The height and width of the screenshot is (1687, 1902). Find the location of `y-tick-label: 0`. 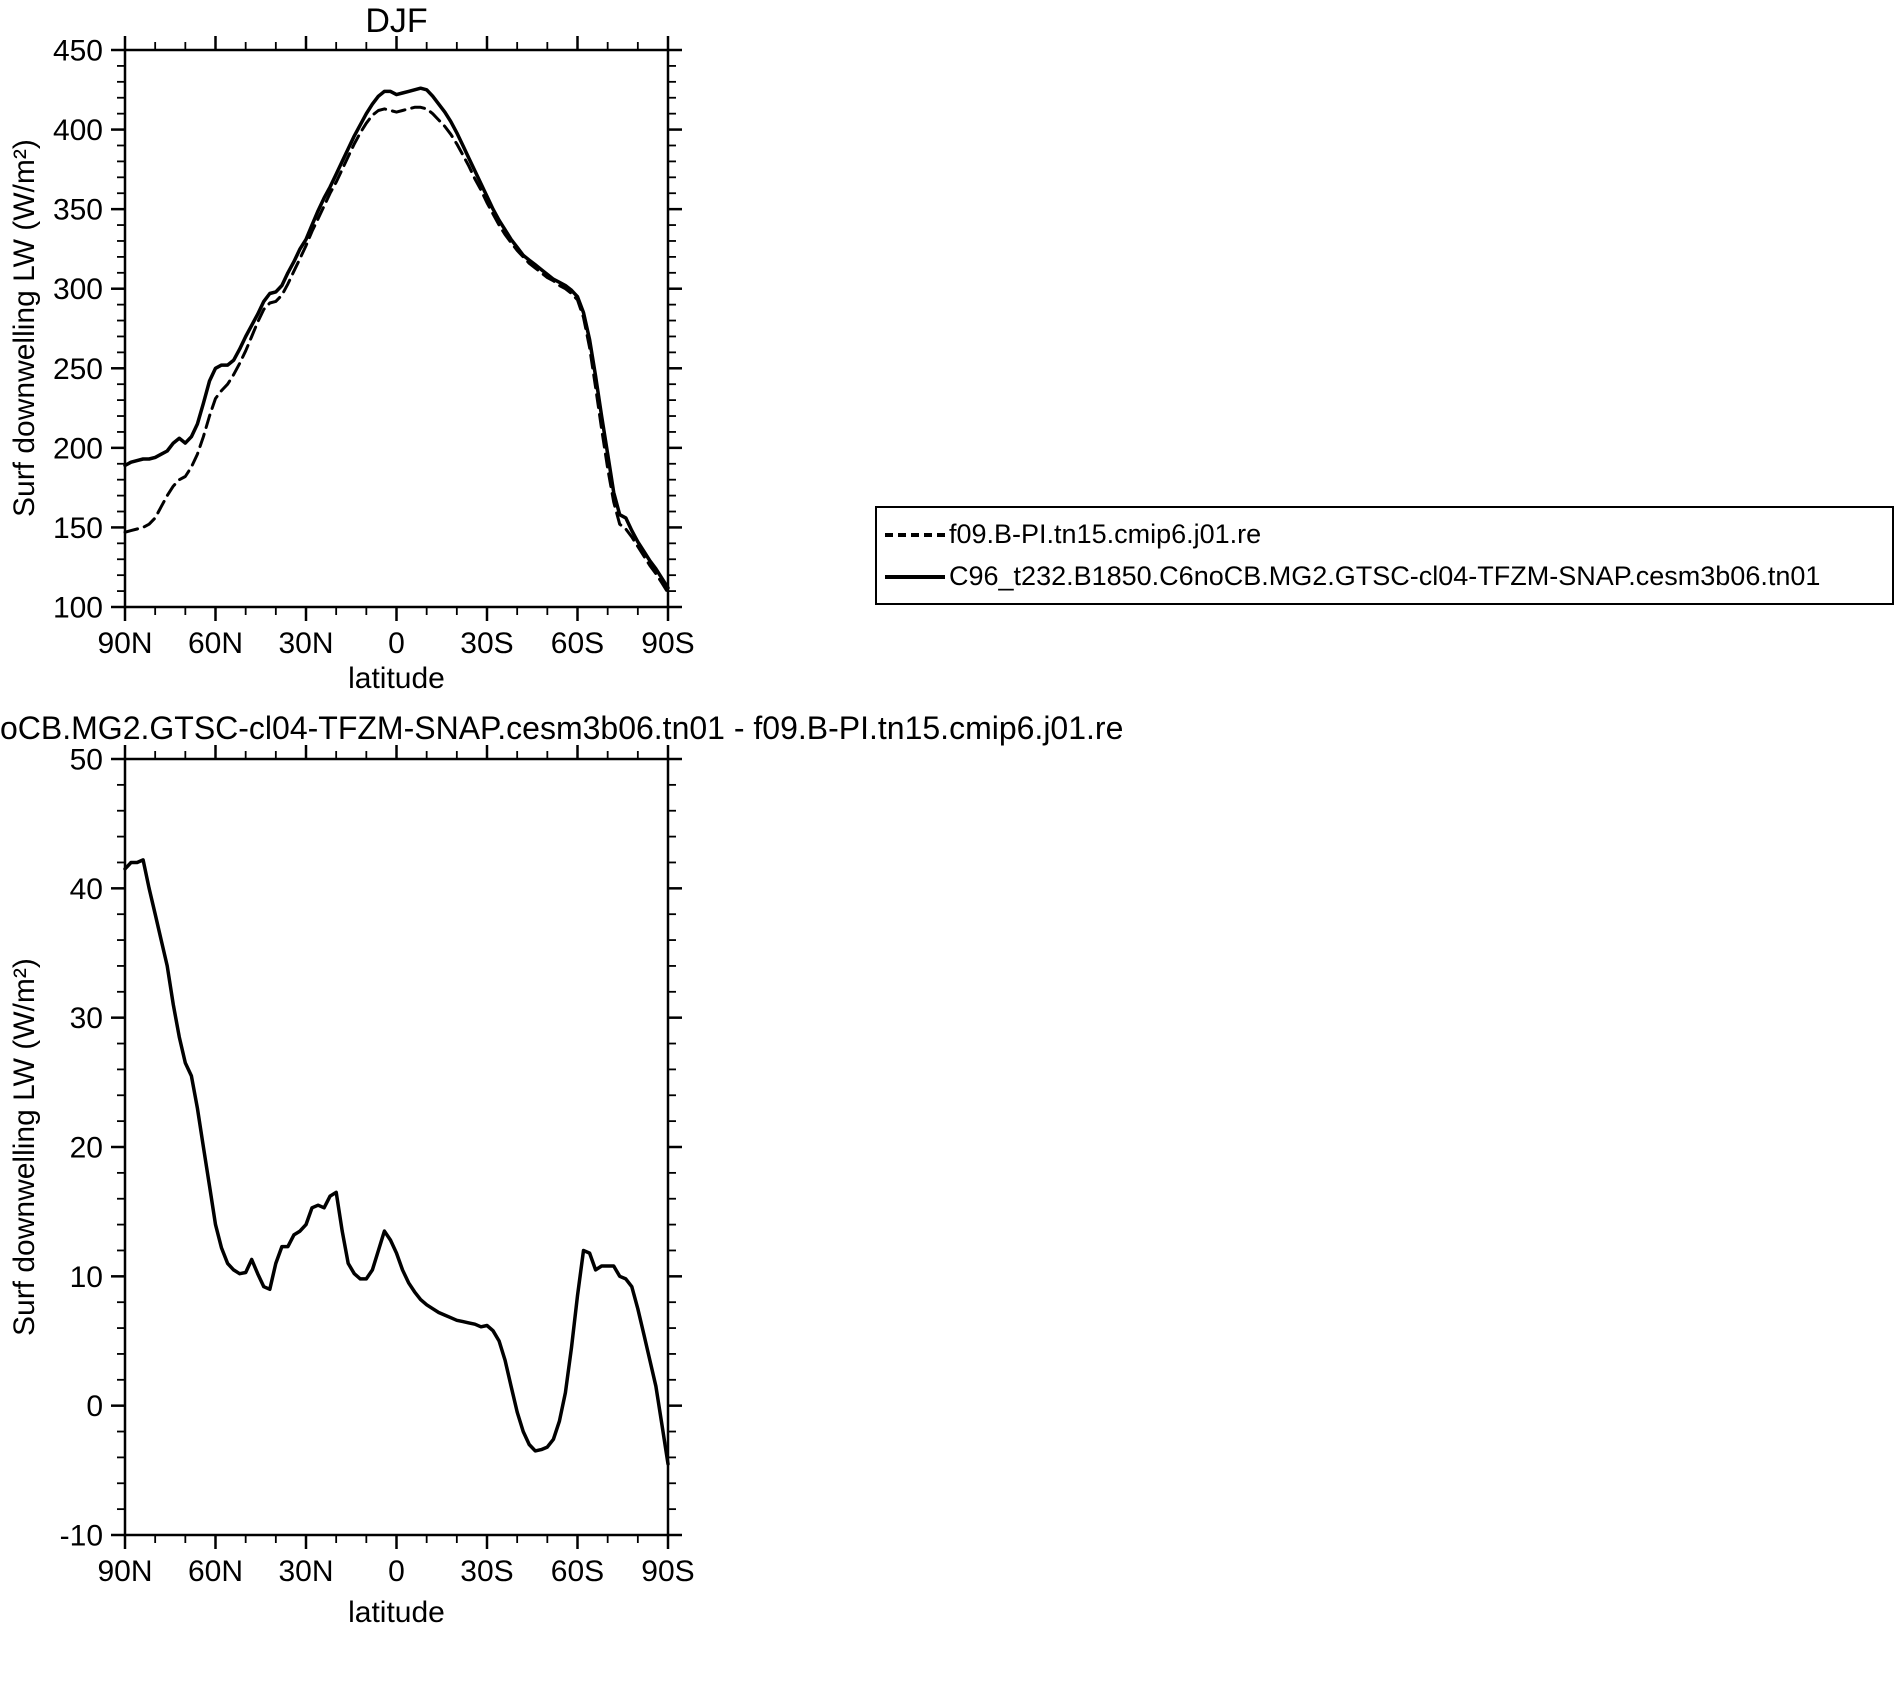

y-tick-label: 0 is located at coordinates (94, 1406).